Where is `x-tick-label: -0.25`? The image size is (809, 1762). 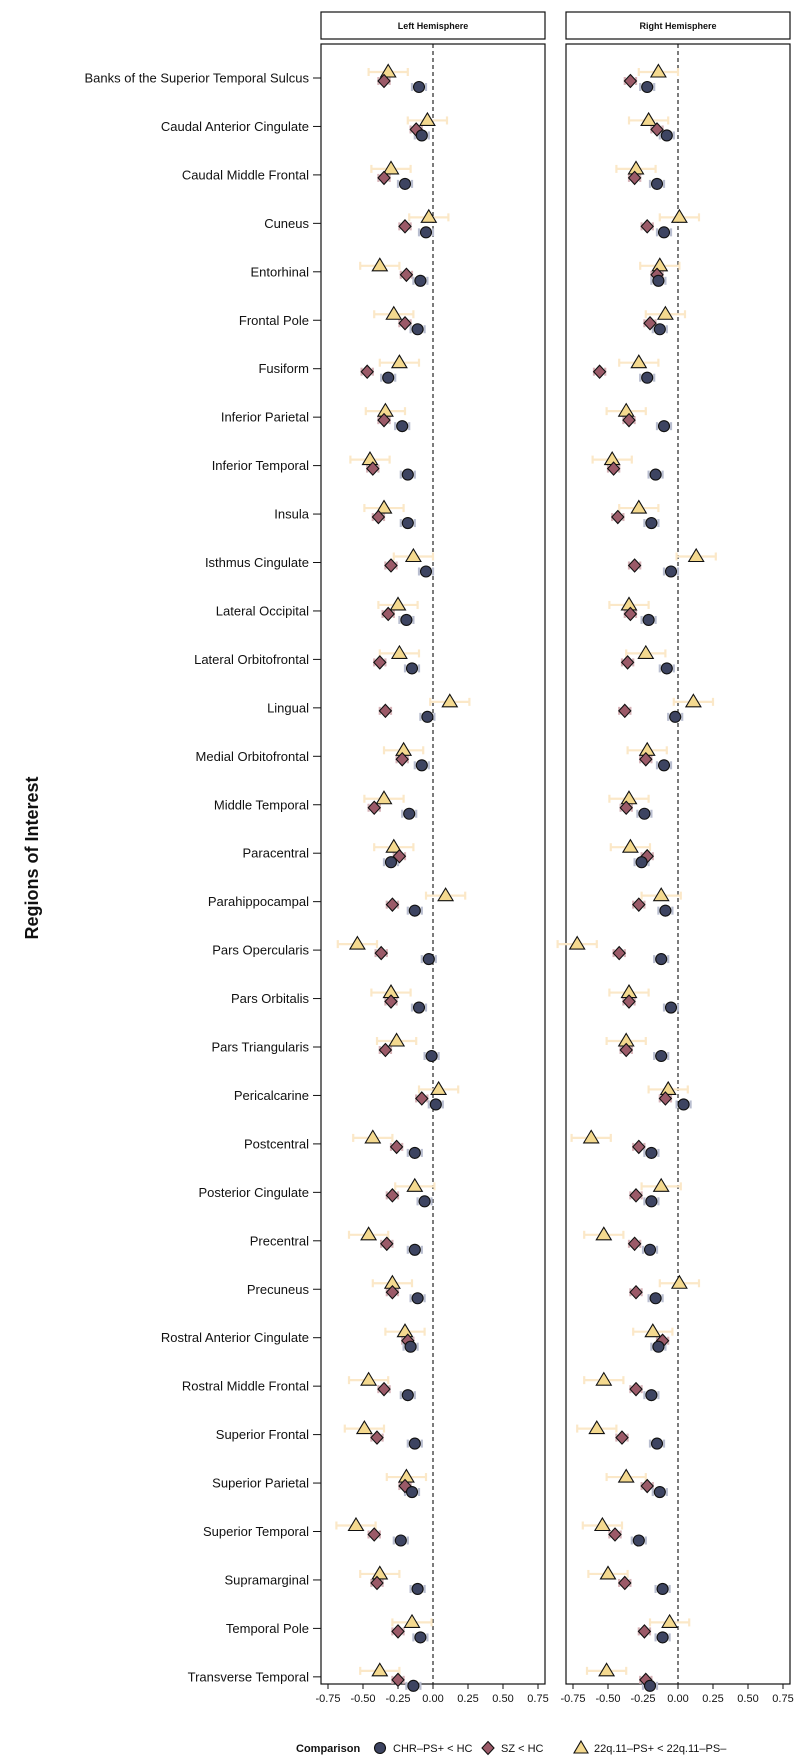 x-tick-label: -0.25 is located at coordinates (397, 1699).